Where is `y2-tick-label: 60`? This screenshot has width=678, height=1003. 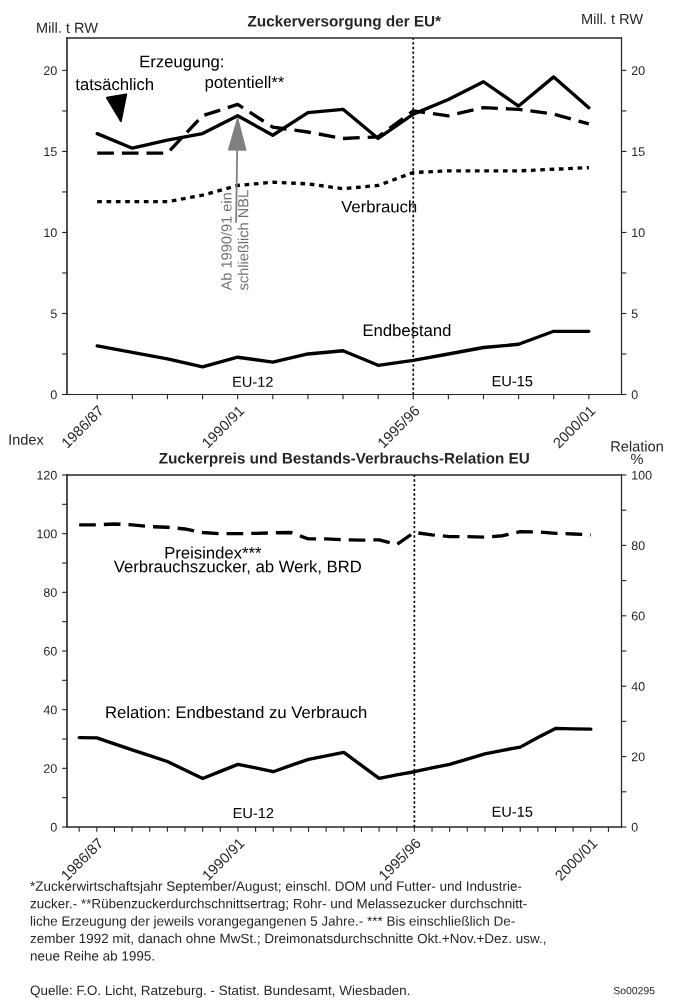
y2-tick-label: 60 is located at coordinates (638, 616).